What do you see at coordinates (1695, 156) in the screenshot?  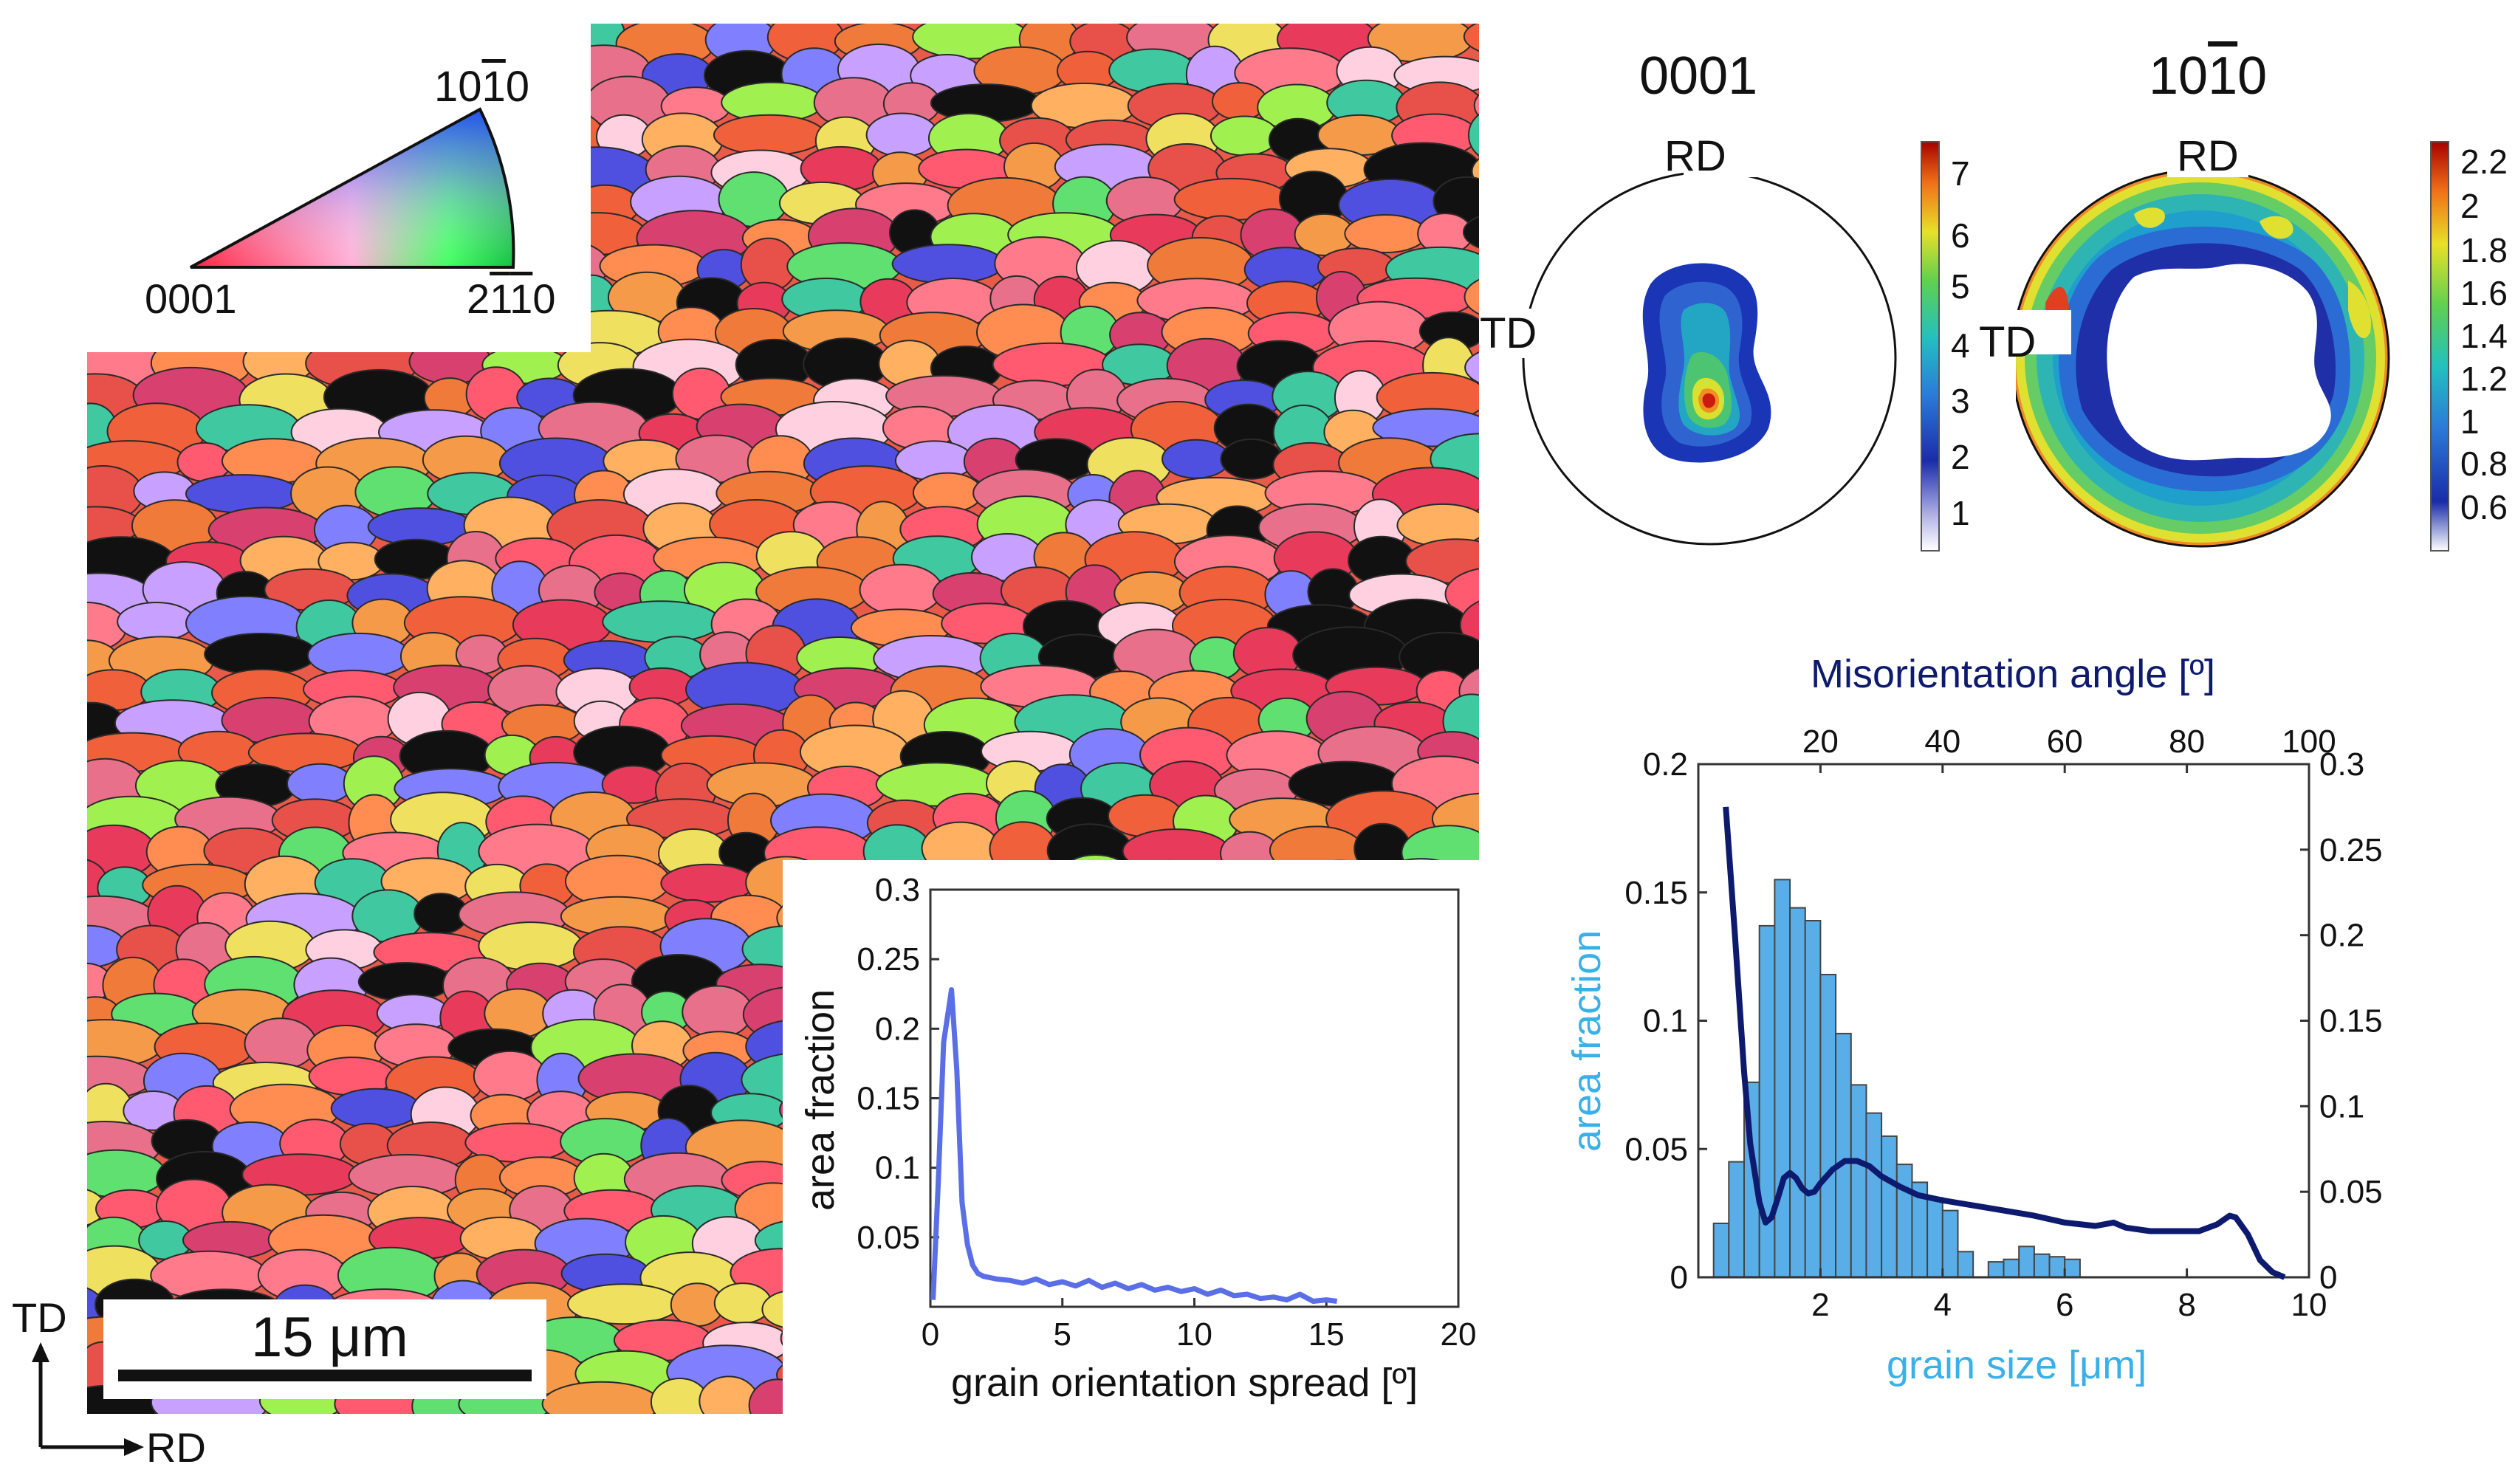 I see `pf1-rd-label: RD` at bounding box center [1695, 156].